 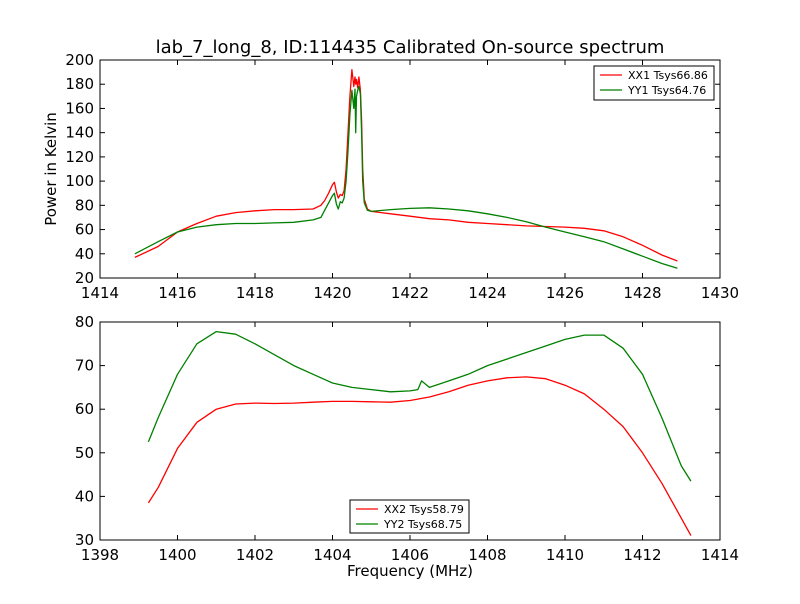 I want to click on y-tick-label: 20, so click(x=84, y=278).